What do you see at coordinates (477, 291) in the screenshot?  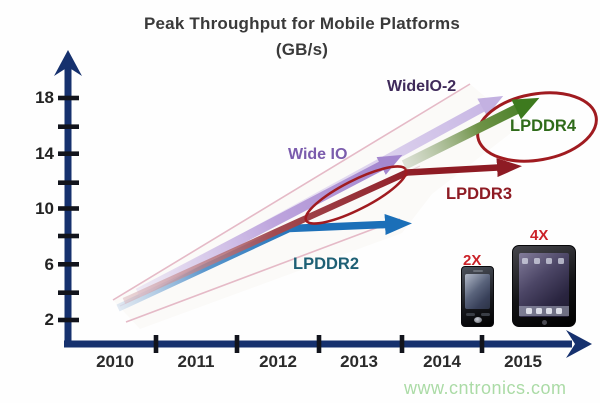 I see `phone-screen` at bounding box center [477, 291].